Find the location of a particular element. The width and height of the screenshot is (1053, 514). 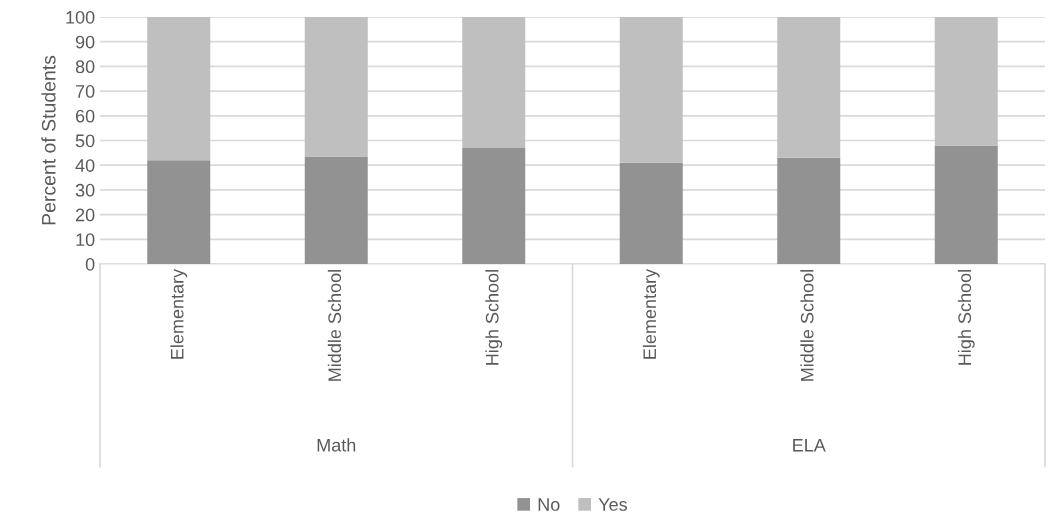

y-tick-label: 0 is located at coordinates (90, 264).